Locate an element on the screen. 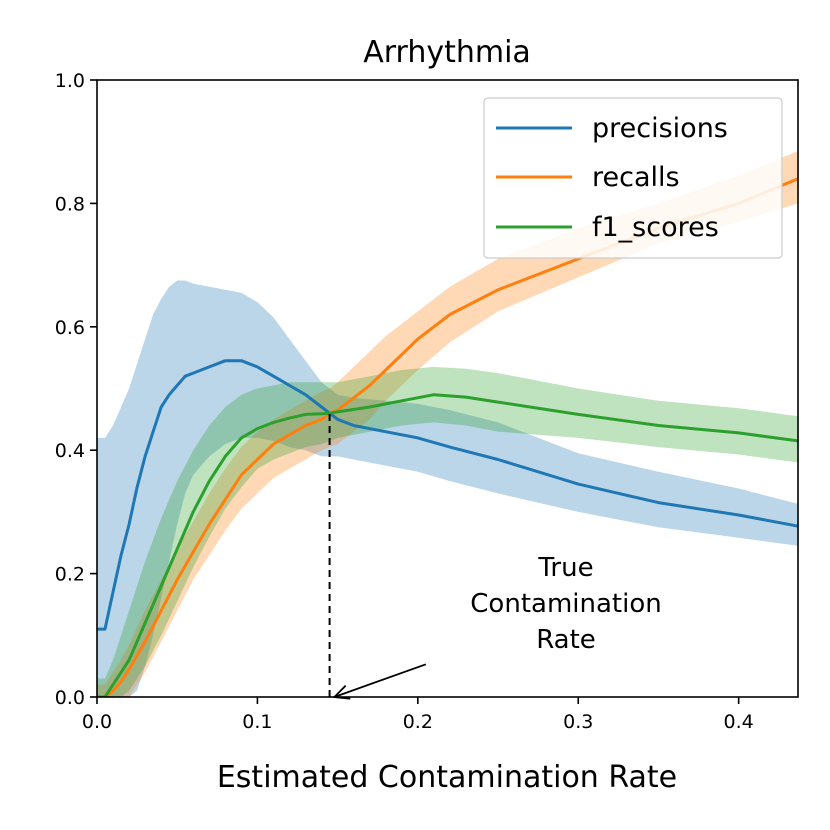  x-tick-label: 0.3 is located at coordinates (578, 722).